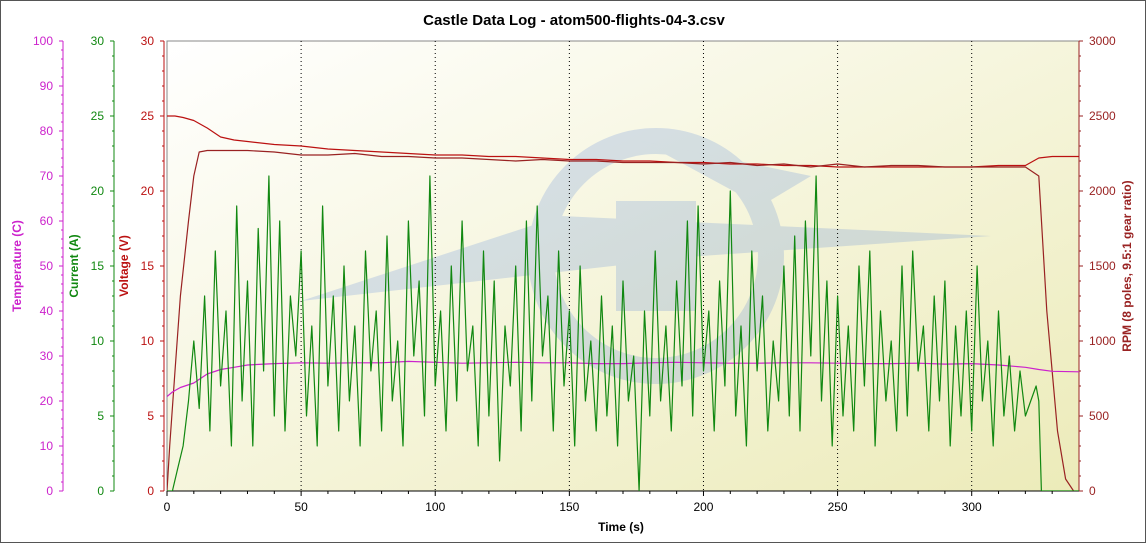  Describe the element at coordinates (47, 266) in the screenshot. I see `temperature-tick-label: 50` at that location.